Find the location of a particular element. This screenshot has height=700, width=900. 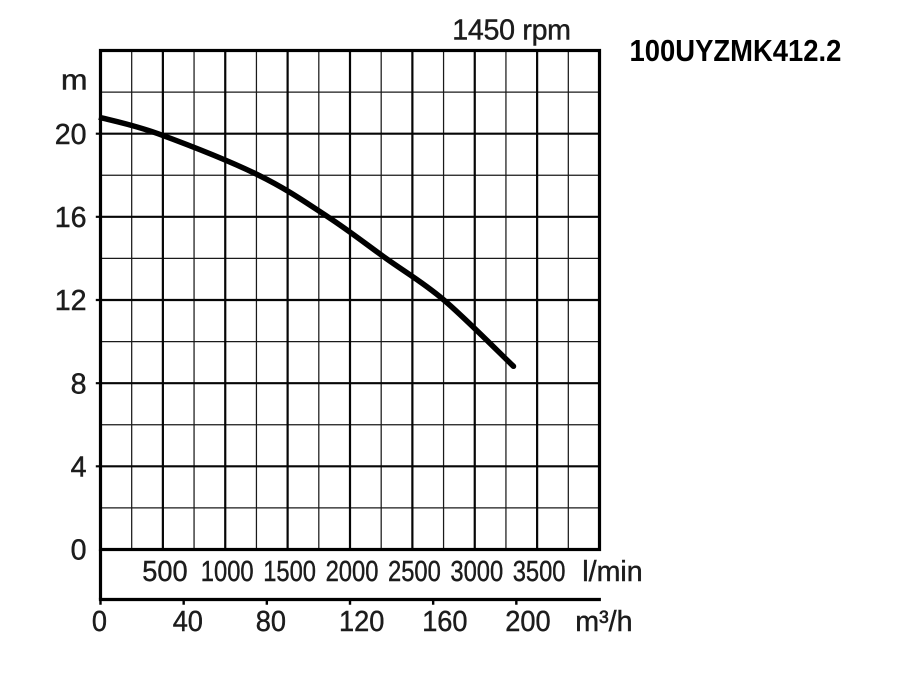

svg-text: 2500 is located at coordinates (414, 571).